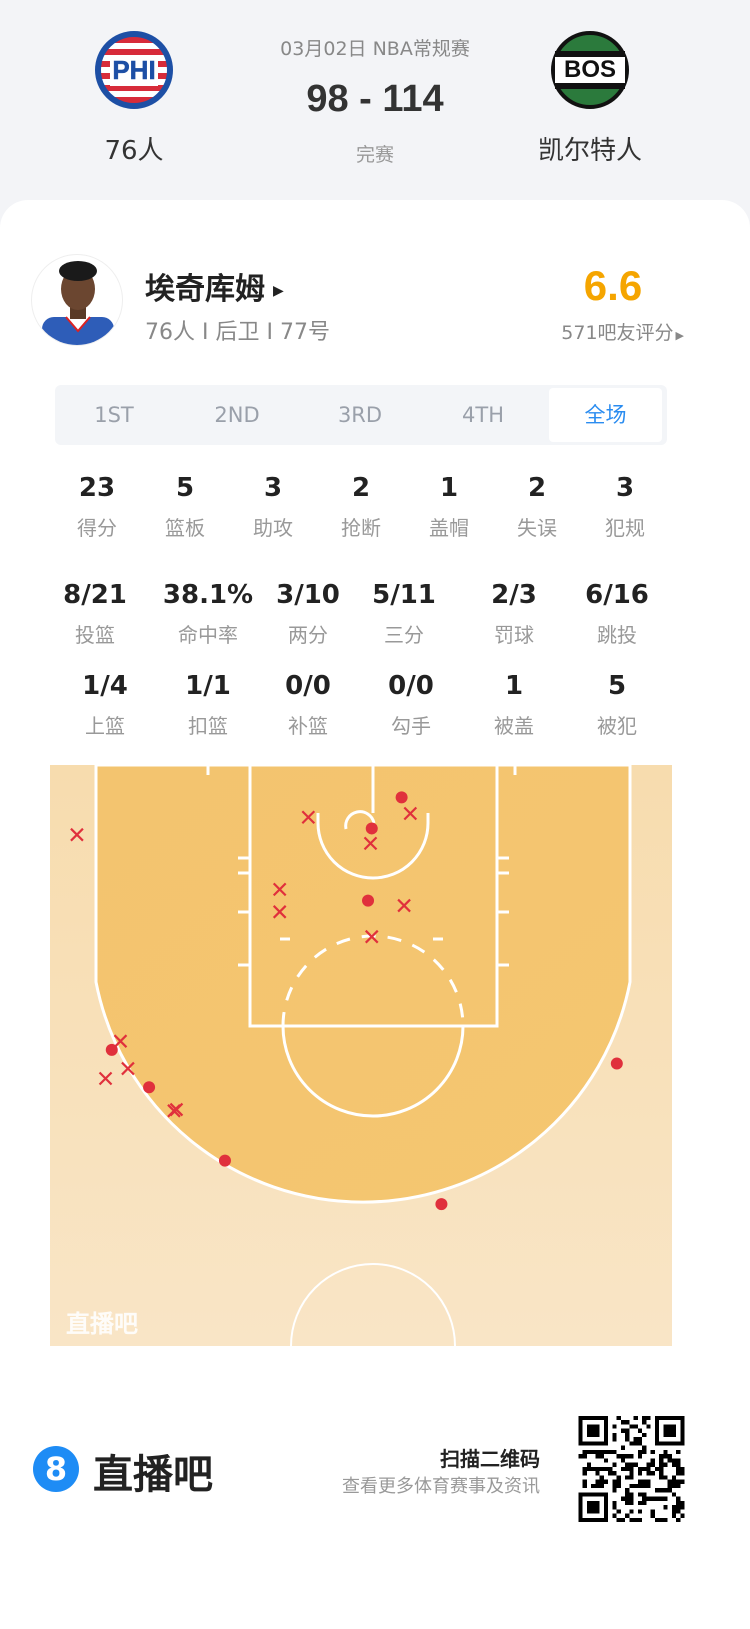  What do you see at coordinates (208, 595) in the screenshot?
I see `stat-value: 38.1%` at bounding box center [208, 595].